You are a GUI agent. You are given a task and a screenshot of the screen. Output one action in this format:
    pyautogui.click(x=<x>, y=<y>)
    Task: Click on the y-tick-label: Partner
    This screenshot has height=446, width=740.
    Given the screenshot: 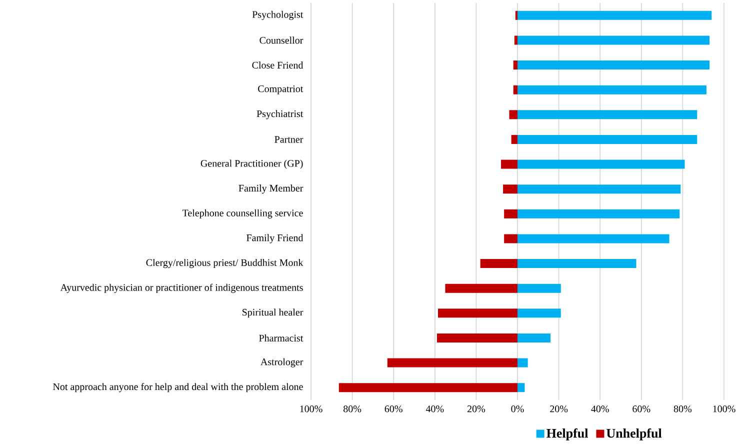 What is the action you would take?
    pyautogui.click(x=289, y=139)
    